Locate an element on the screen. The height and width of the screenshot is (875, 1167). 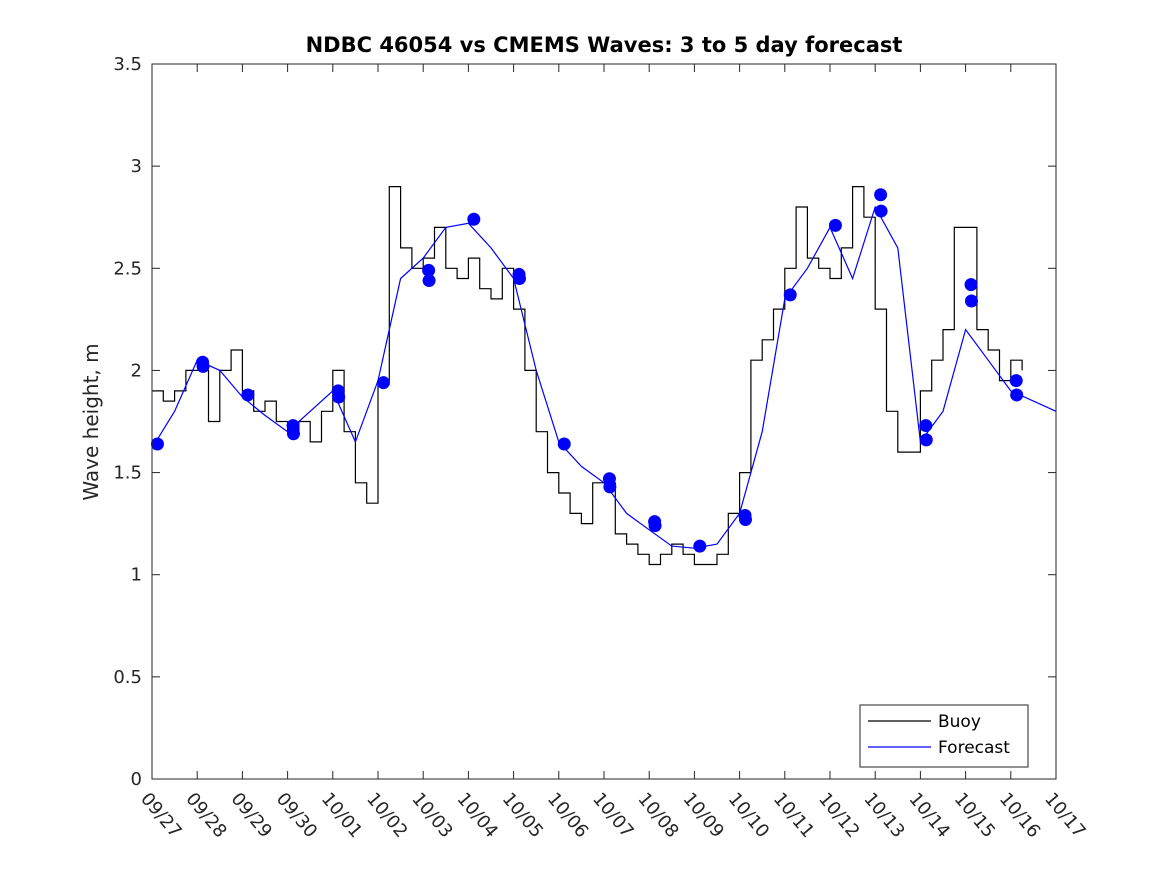
y-tick-label: 0 is located at coordinates (136, 779).